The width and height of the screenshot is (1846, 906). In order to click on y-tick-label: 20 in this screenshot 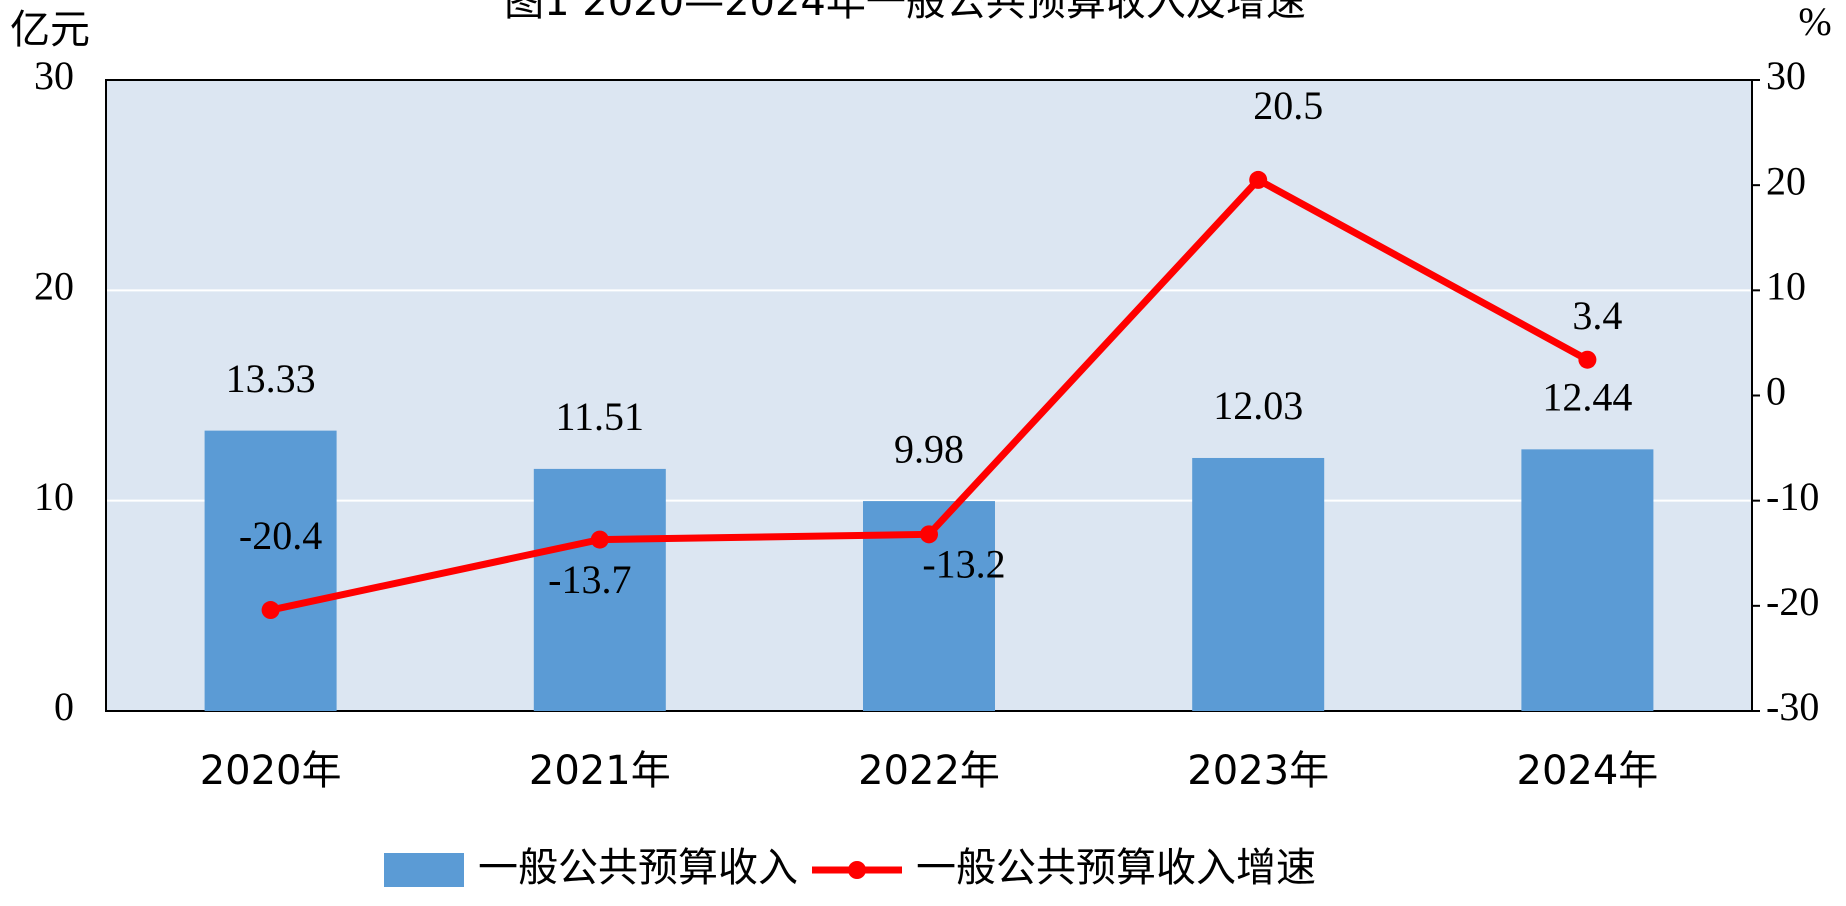, I will do `click(54, 286)`.